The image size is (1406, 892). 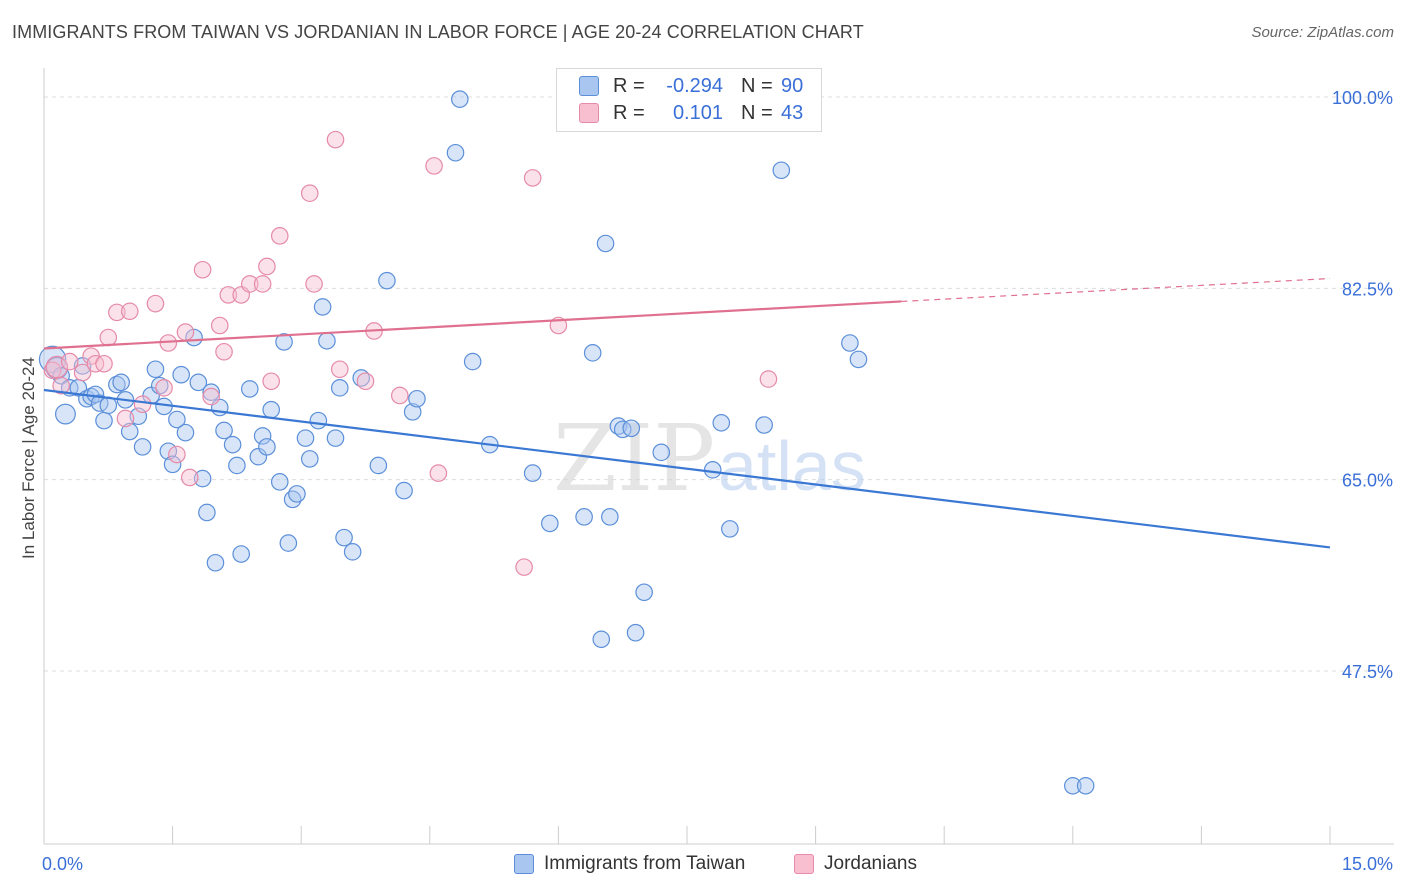 I want to click on y-tick-label: 100.0%, so click(x=1362, y=98).